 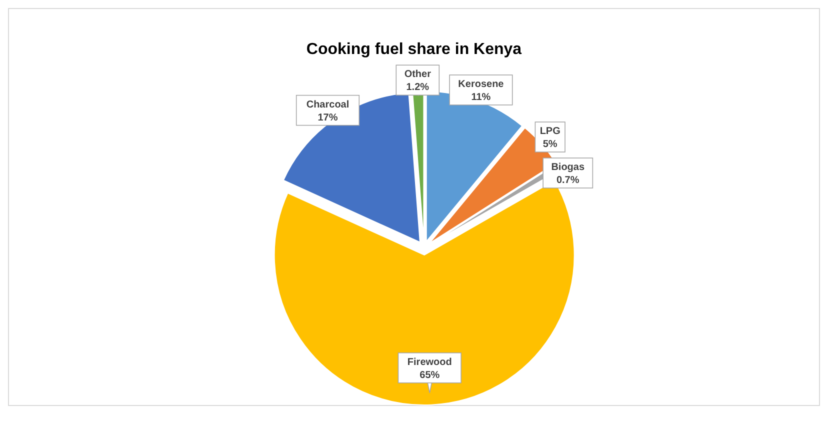 What do you see at coordinates (418, 74) in the screenshot?
I see `slice-label: Other` at bounding box center [418, 74].